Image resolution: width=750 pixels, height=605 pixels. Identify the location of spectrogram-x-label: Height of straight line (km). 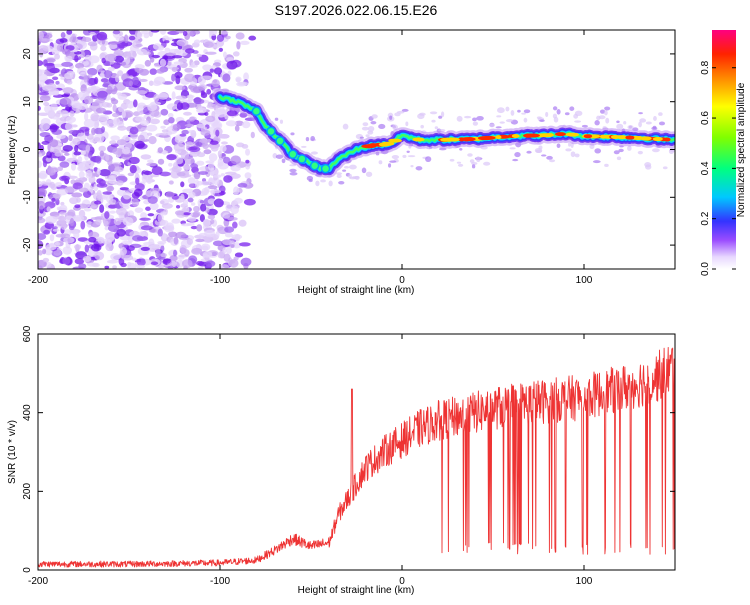
(356, 290).